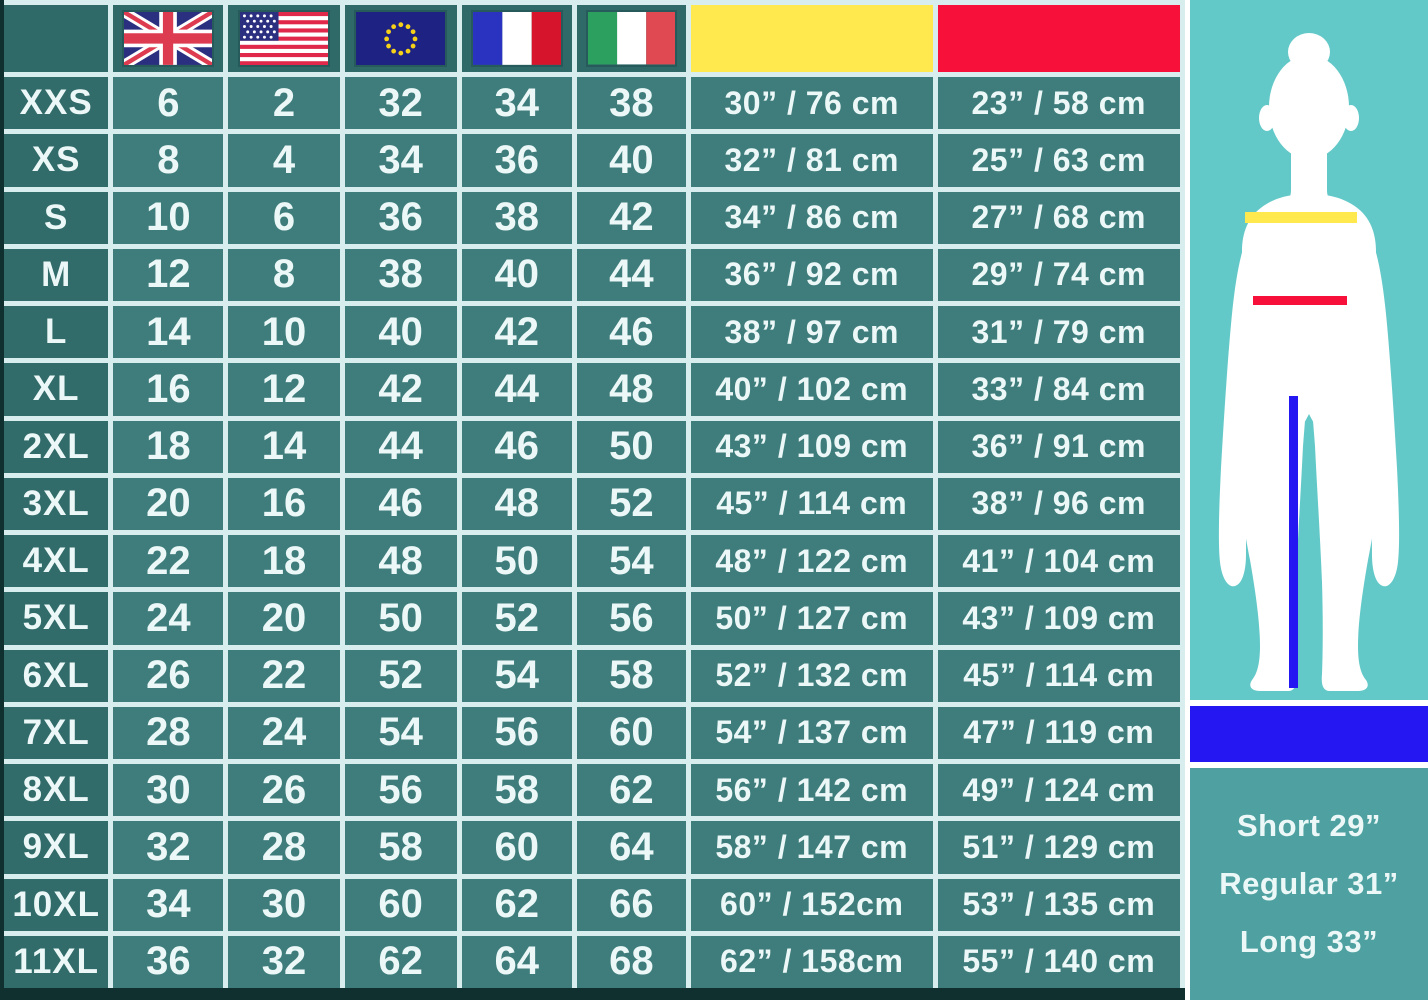  I want to click on head-shape, so click(1309, 107).